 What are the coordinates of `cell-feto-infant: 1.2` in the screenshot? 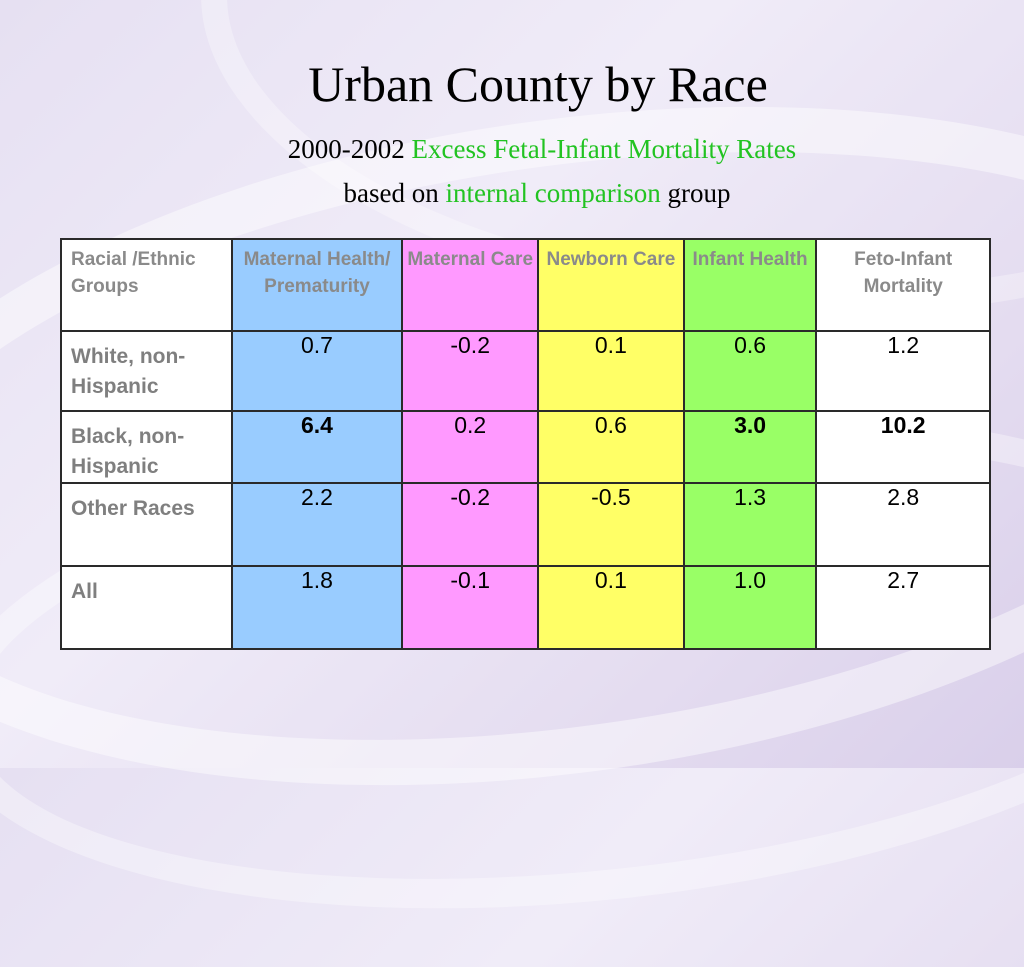 It's located at (903, 371).